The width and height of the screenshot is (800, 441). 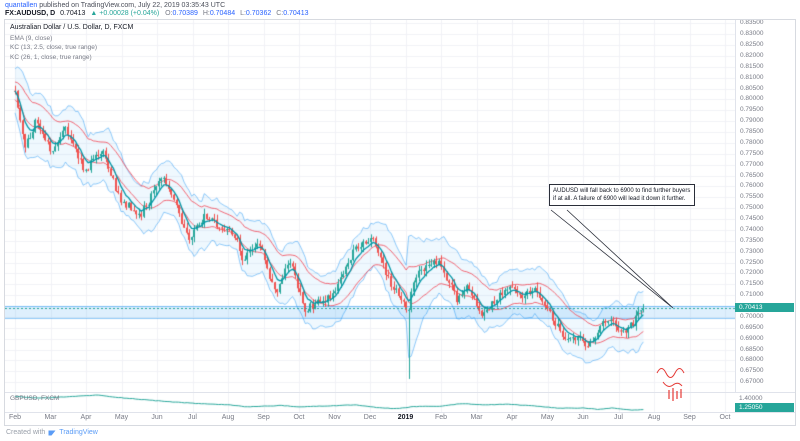 I want to click on tradingview-brand-link: TradingView, so click(x=78, y=432).